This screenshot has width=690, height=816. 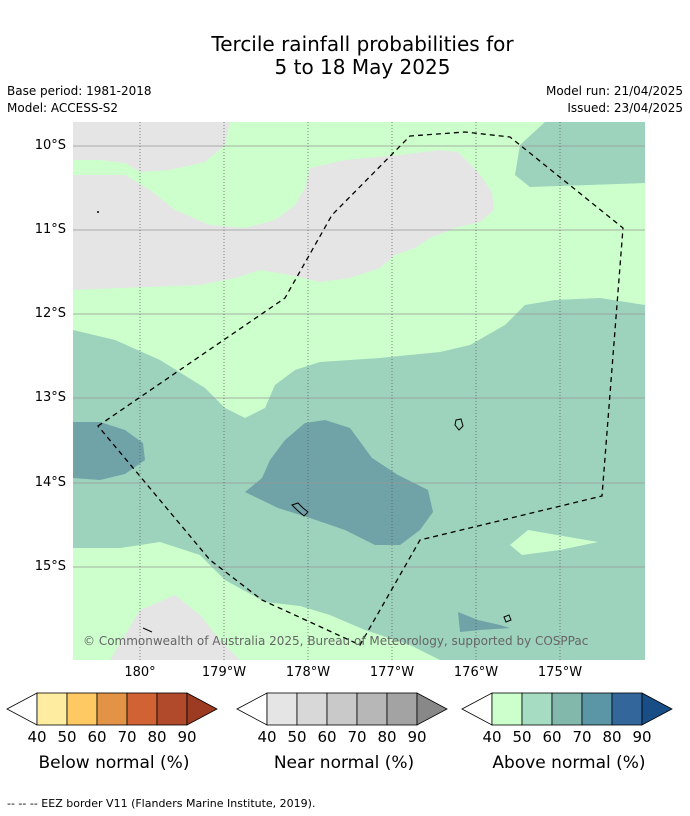 I want to click on legend-colorbars, so click(x=339, y=709).